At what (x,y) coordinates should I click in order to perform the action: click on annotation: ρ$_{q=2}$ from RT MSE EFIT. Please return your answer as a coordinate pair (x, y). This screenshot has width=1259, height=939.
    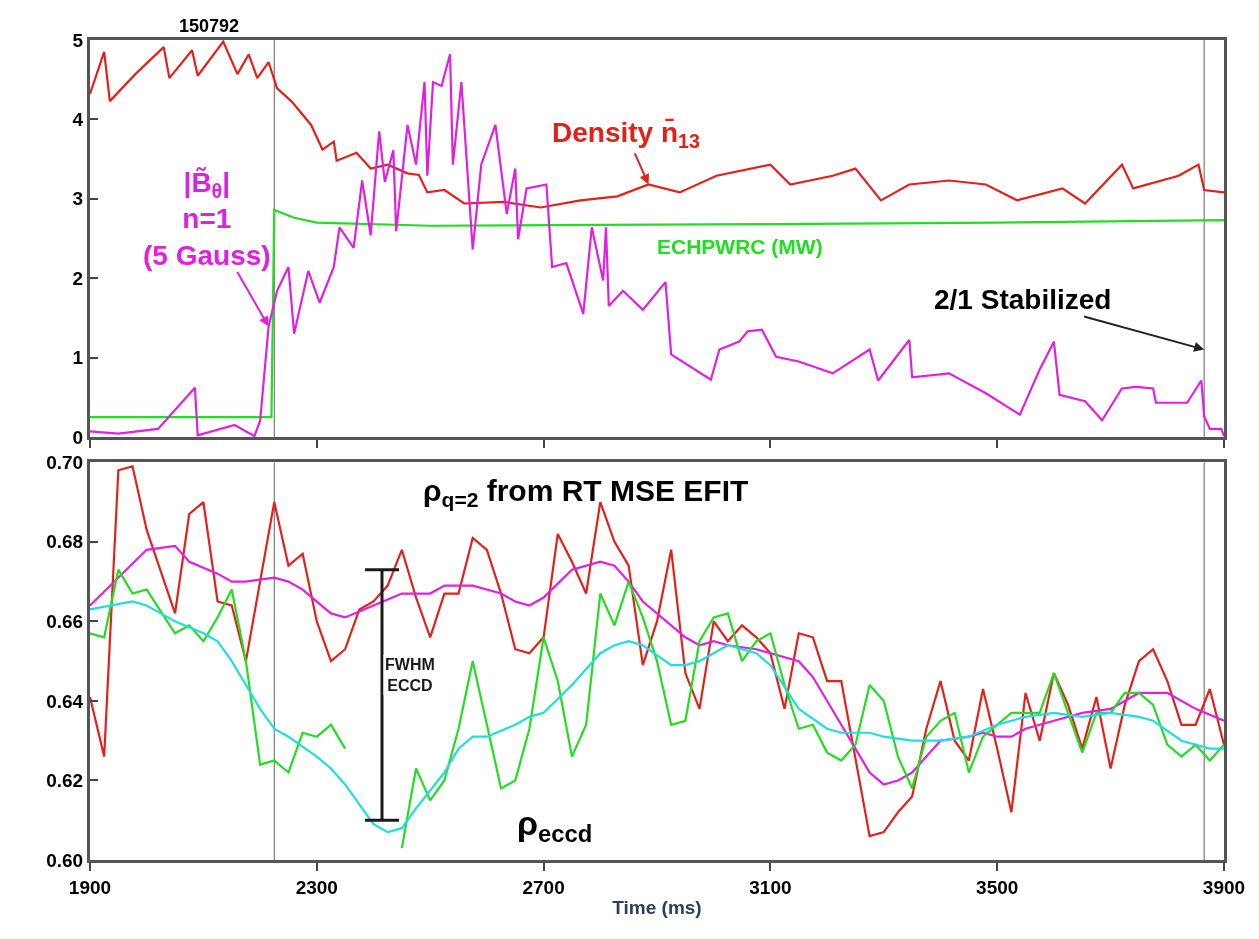
    Looking at the image, I should click on (586, 493).